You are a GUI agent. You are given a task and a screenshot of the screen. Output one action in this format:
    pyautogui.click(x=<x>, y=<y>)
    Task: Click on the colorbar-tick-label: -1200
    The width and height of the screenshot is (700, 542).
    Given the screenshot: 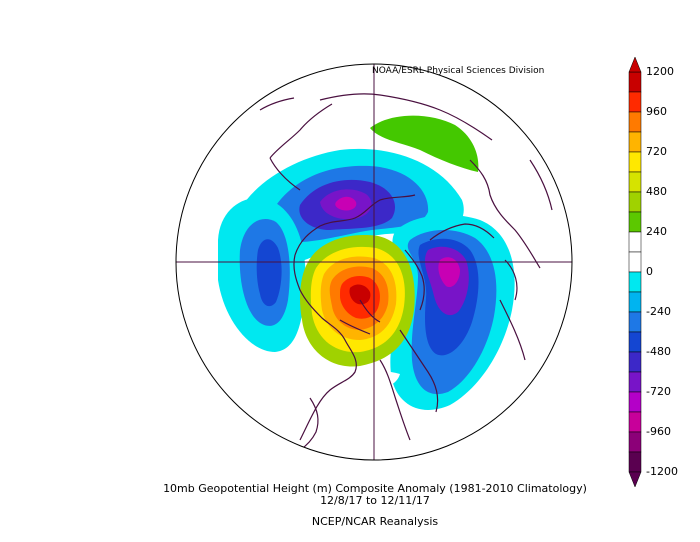 What is the action you would take?
    pyautogui.click(x=662, y=471)
    